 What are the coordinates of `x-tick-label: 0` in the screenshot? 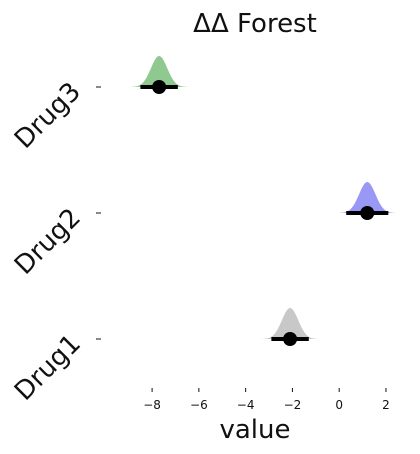 It's located at (339, 405).